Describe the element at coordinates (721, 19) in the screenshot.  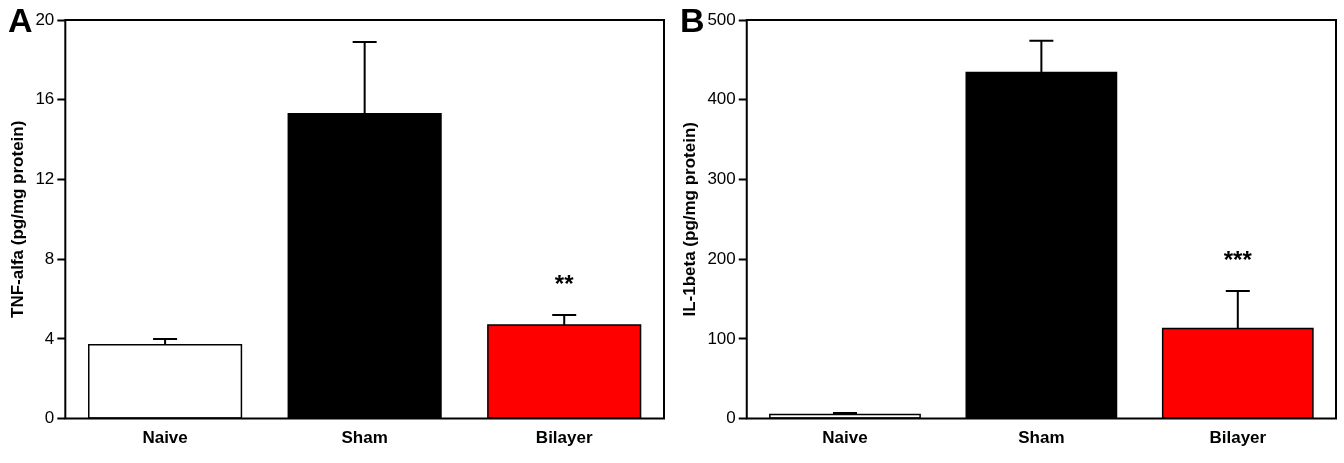
I see `y-tick-label: 500` at that location.